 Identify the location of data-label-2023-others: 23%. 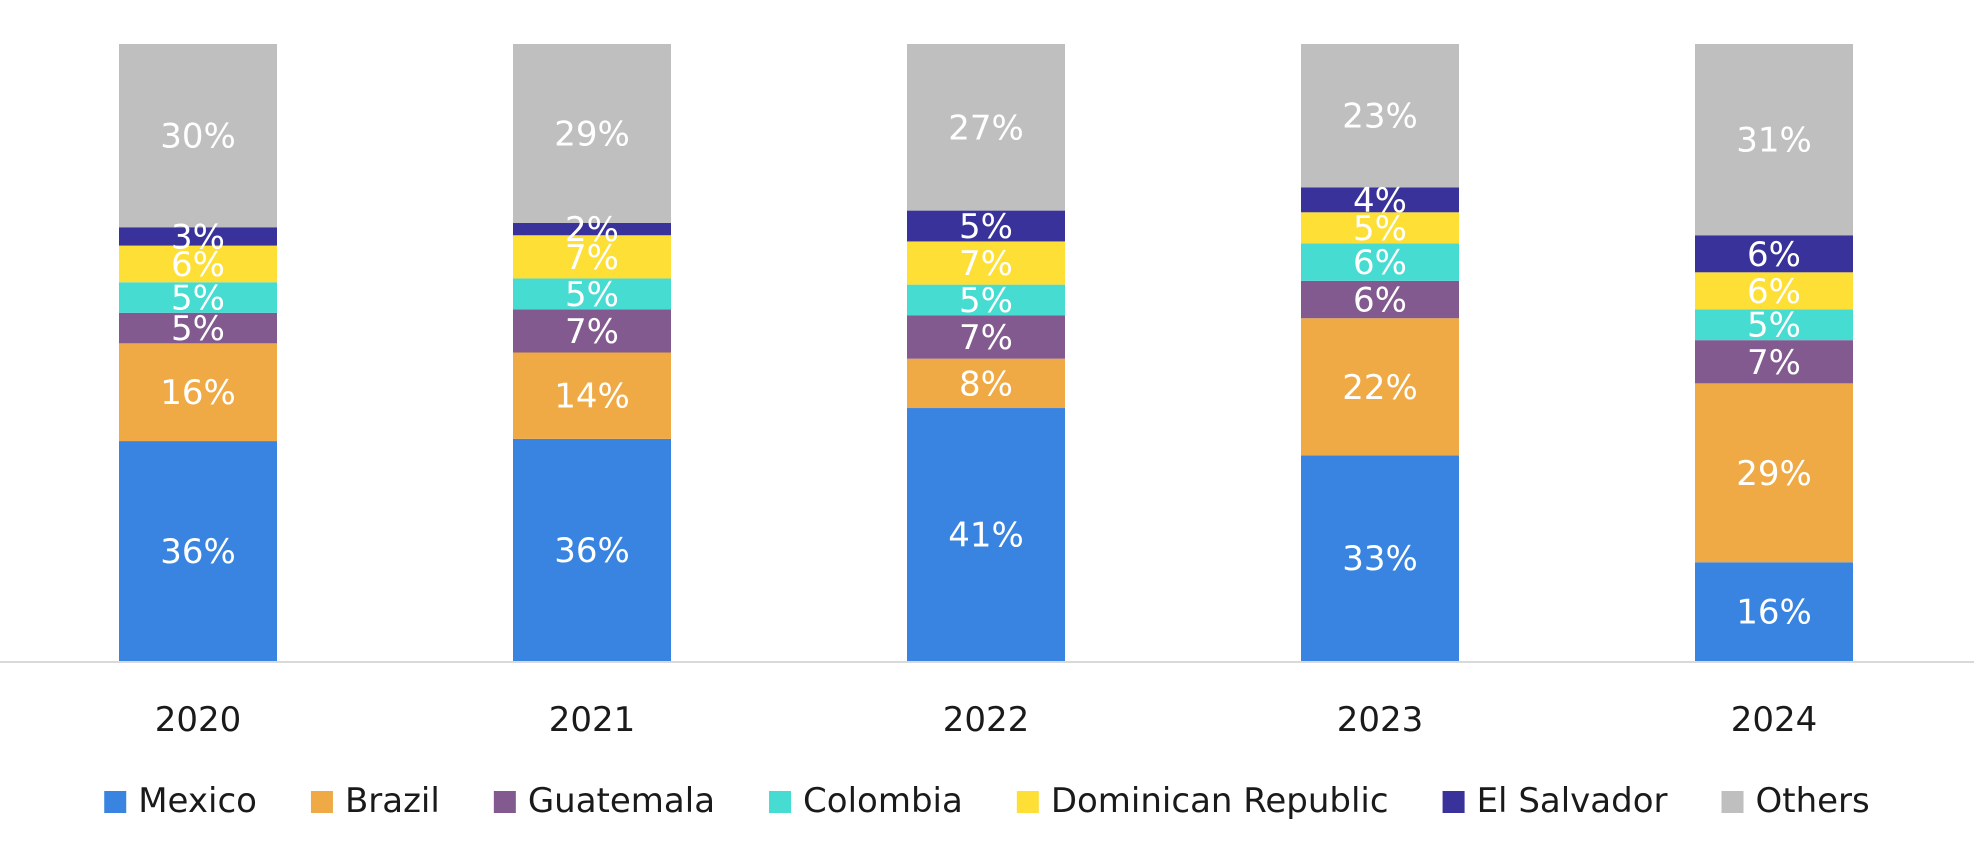
(1380, 117).